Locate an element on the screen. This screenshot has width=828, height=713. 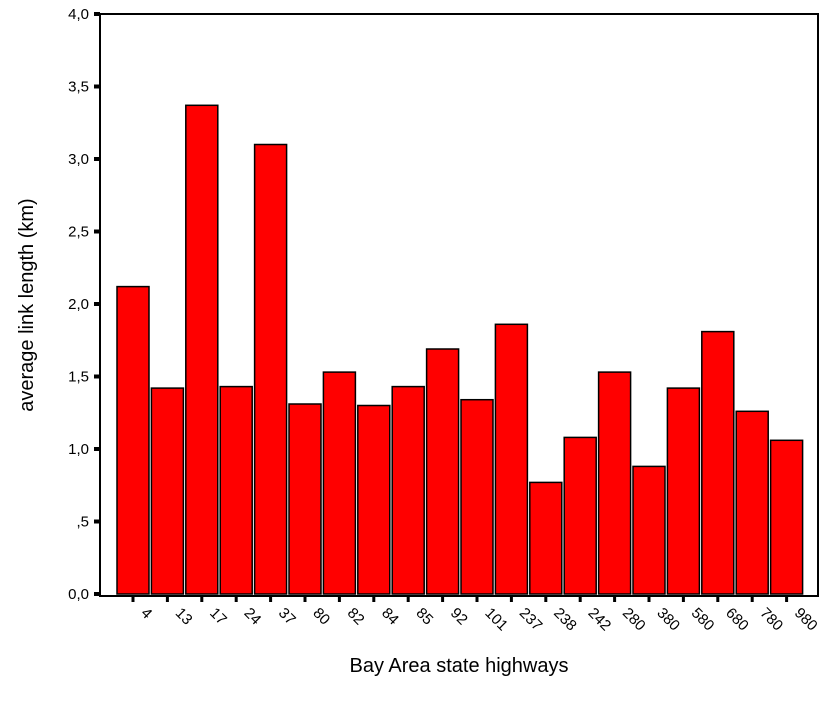
y-tick-label: 3,5 is located at coordinates (78, 87).